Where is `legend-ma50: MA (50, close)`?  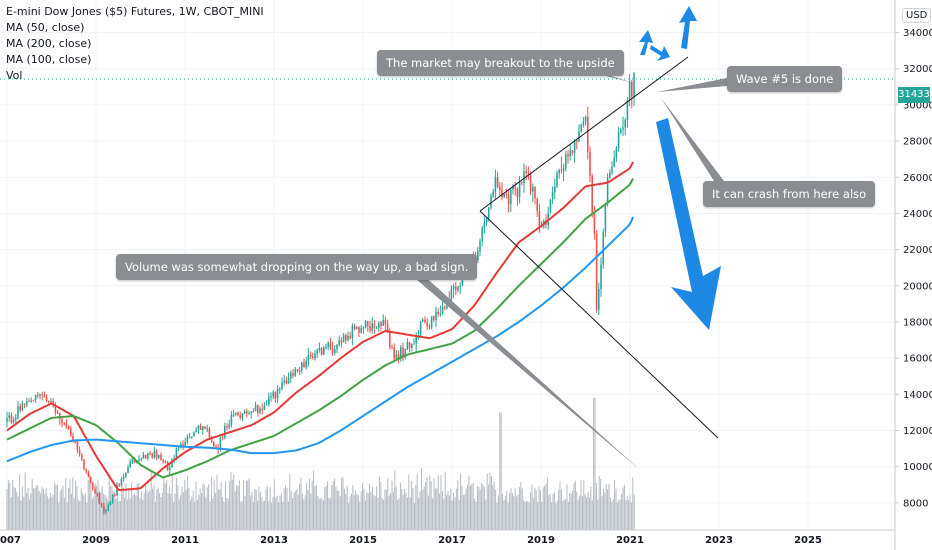 legend-ma50: MA (50, close) is located at coordinates (45, 27).